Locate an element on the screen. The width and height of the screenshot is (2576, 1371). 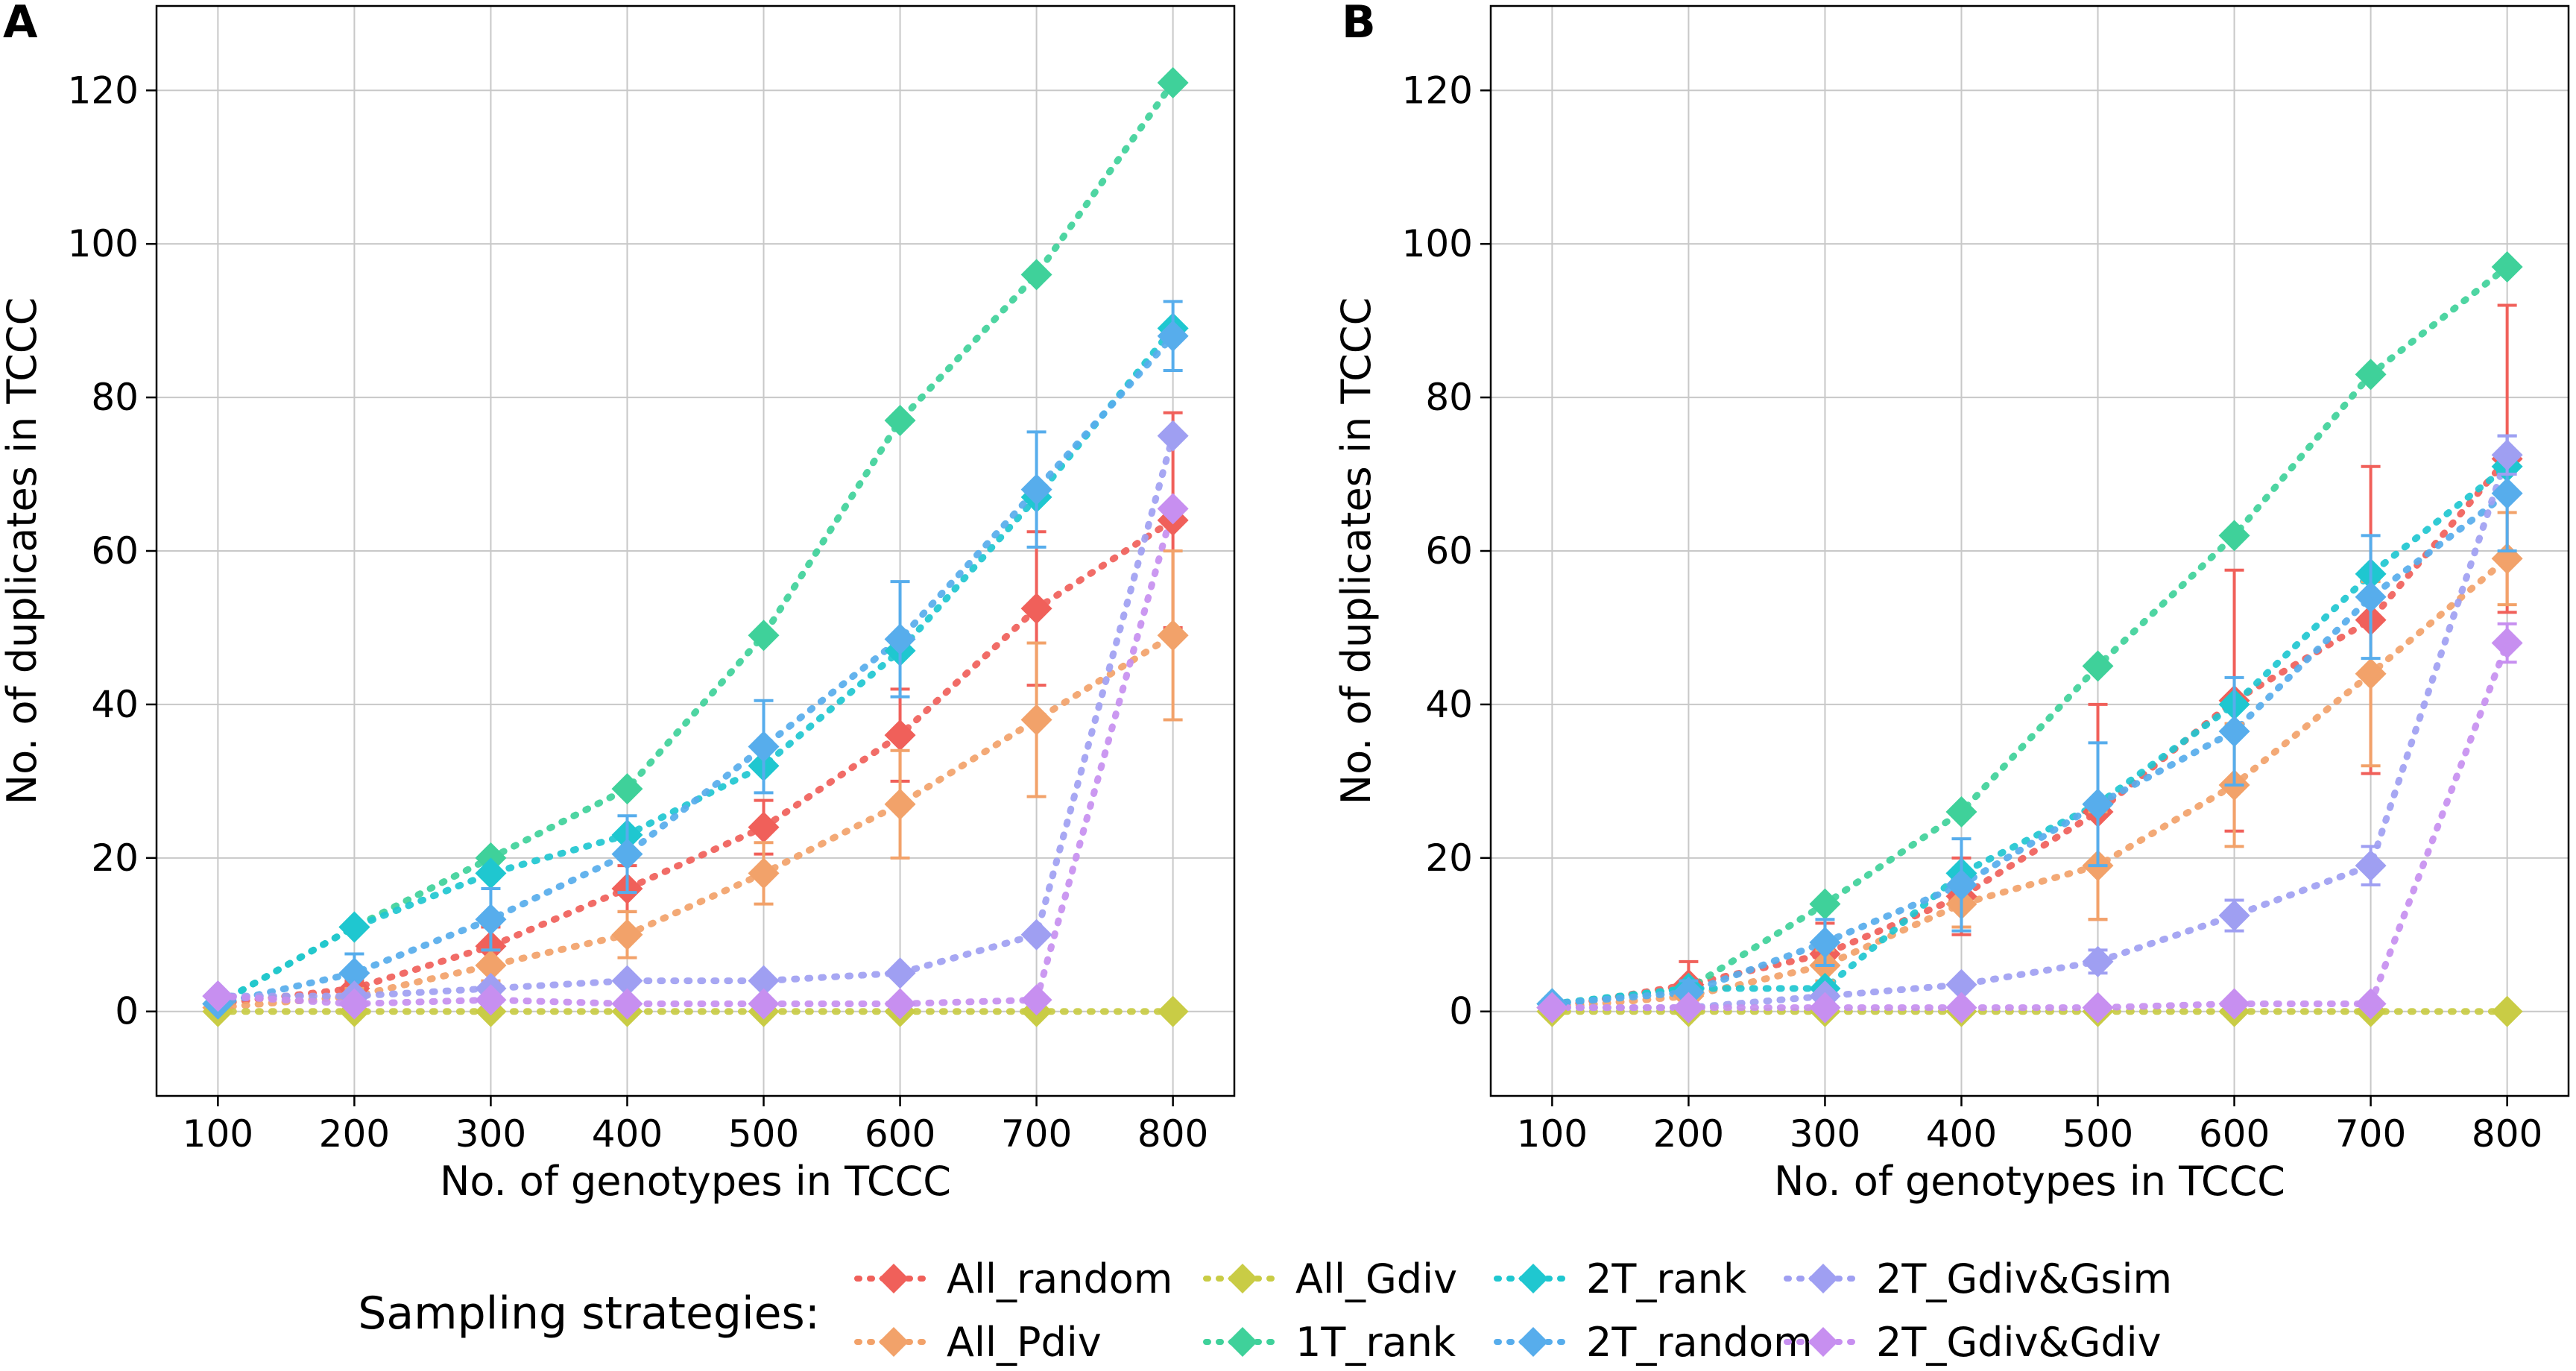
panel-a-x-tick-label: 200 is located at coordinates (354, 1134).